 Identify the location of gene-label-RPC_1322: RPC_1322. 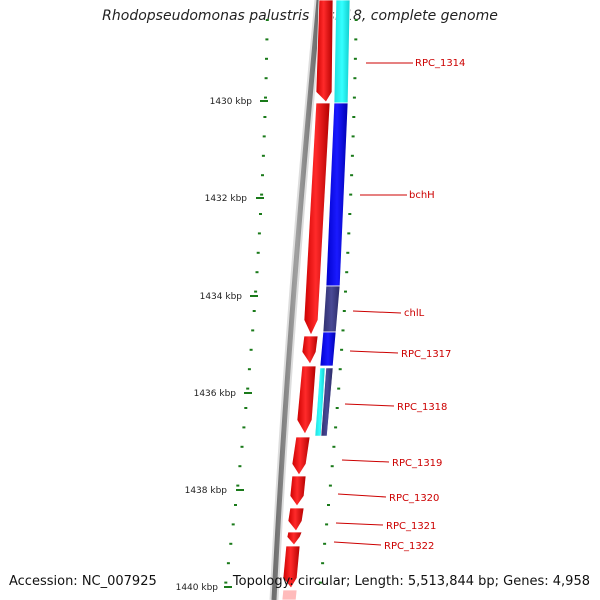
(409, 546).